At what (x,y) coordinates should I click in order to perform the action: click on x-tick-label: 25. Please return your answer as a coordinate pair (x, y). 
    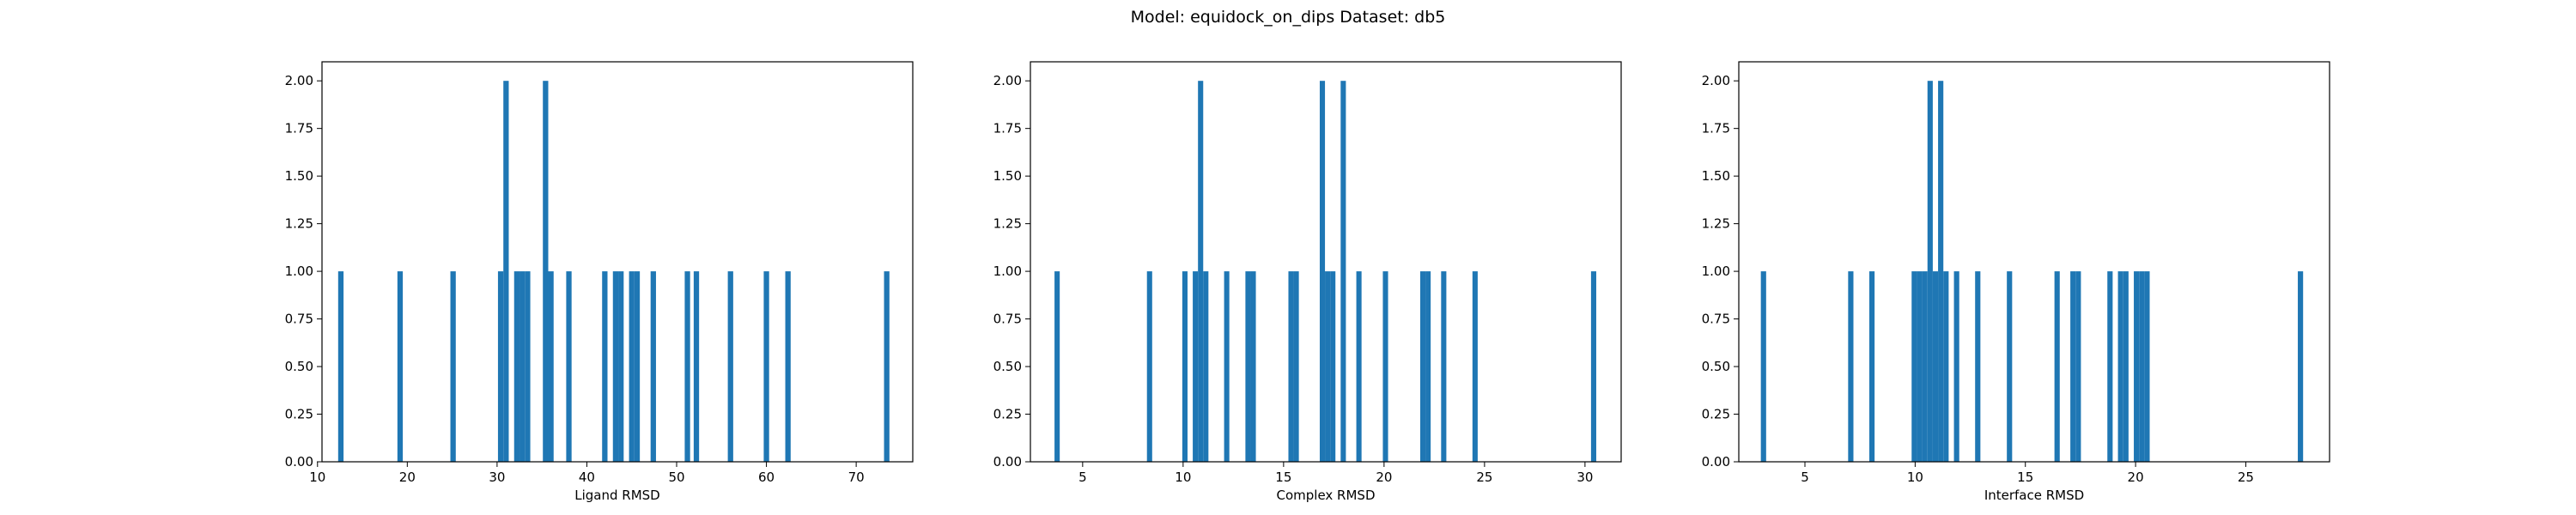
    Looking at the image, I should click on (2246, 477).